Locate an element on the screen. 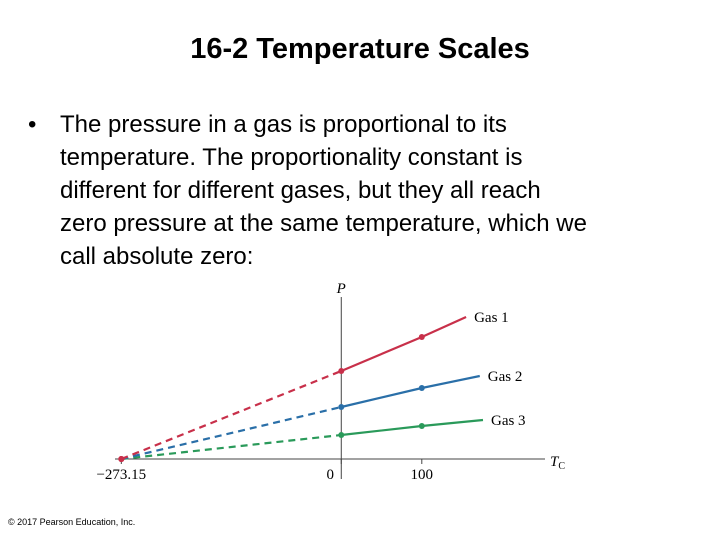 The height and width of the screenshot is (540, 720). x-tick-label: −273.15 is located at coordinates (121, 475).